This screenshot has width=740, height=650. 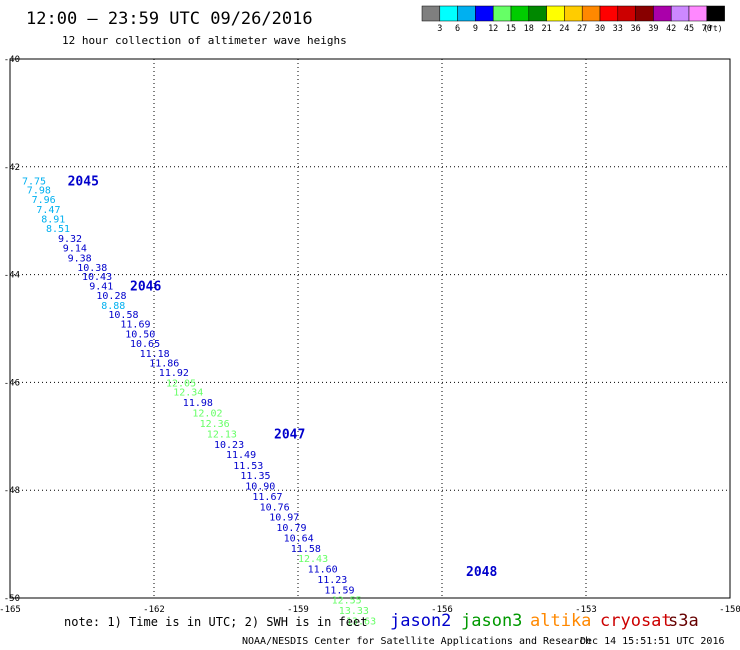 I want to click on x-tick-label: -156, so click(x=442, y=610).